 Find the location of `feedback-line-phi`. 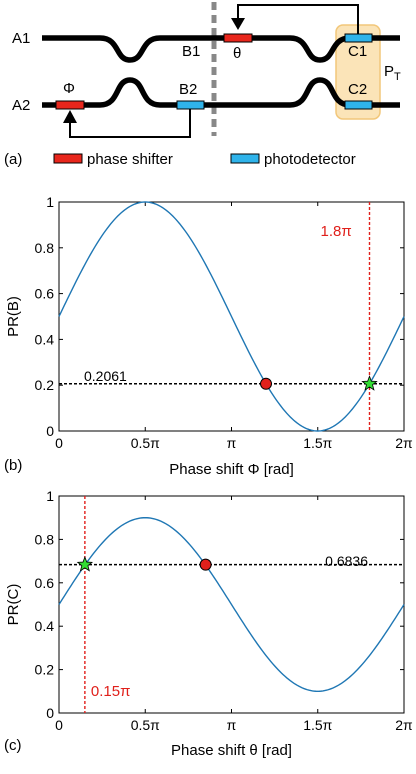

feedback-line-phi is located at coordinates (130, 121).